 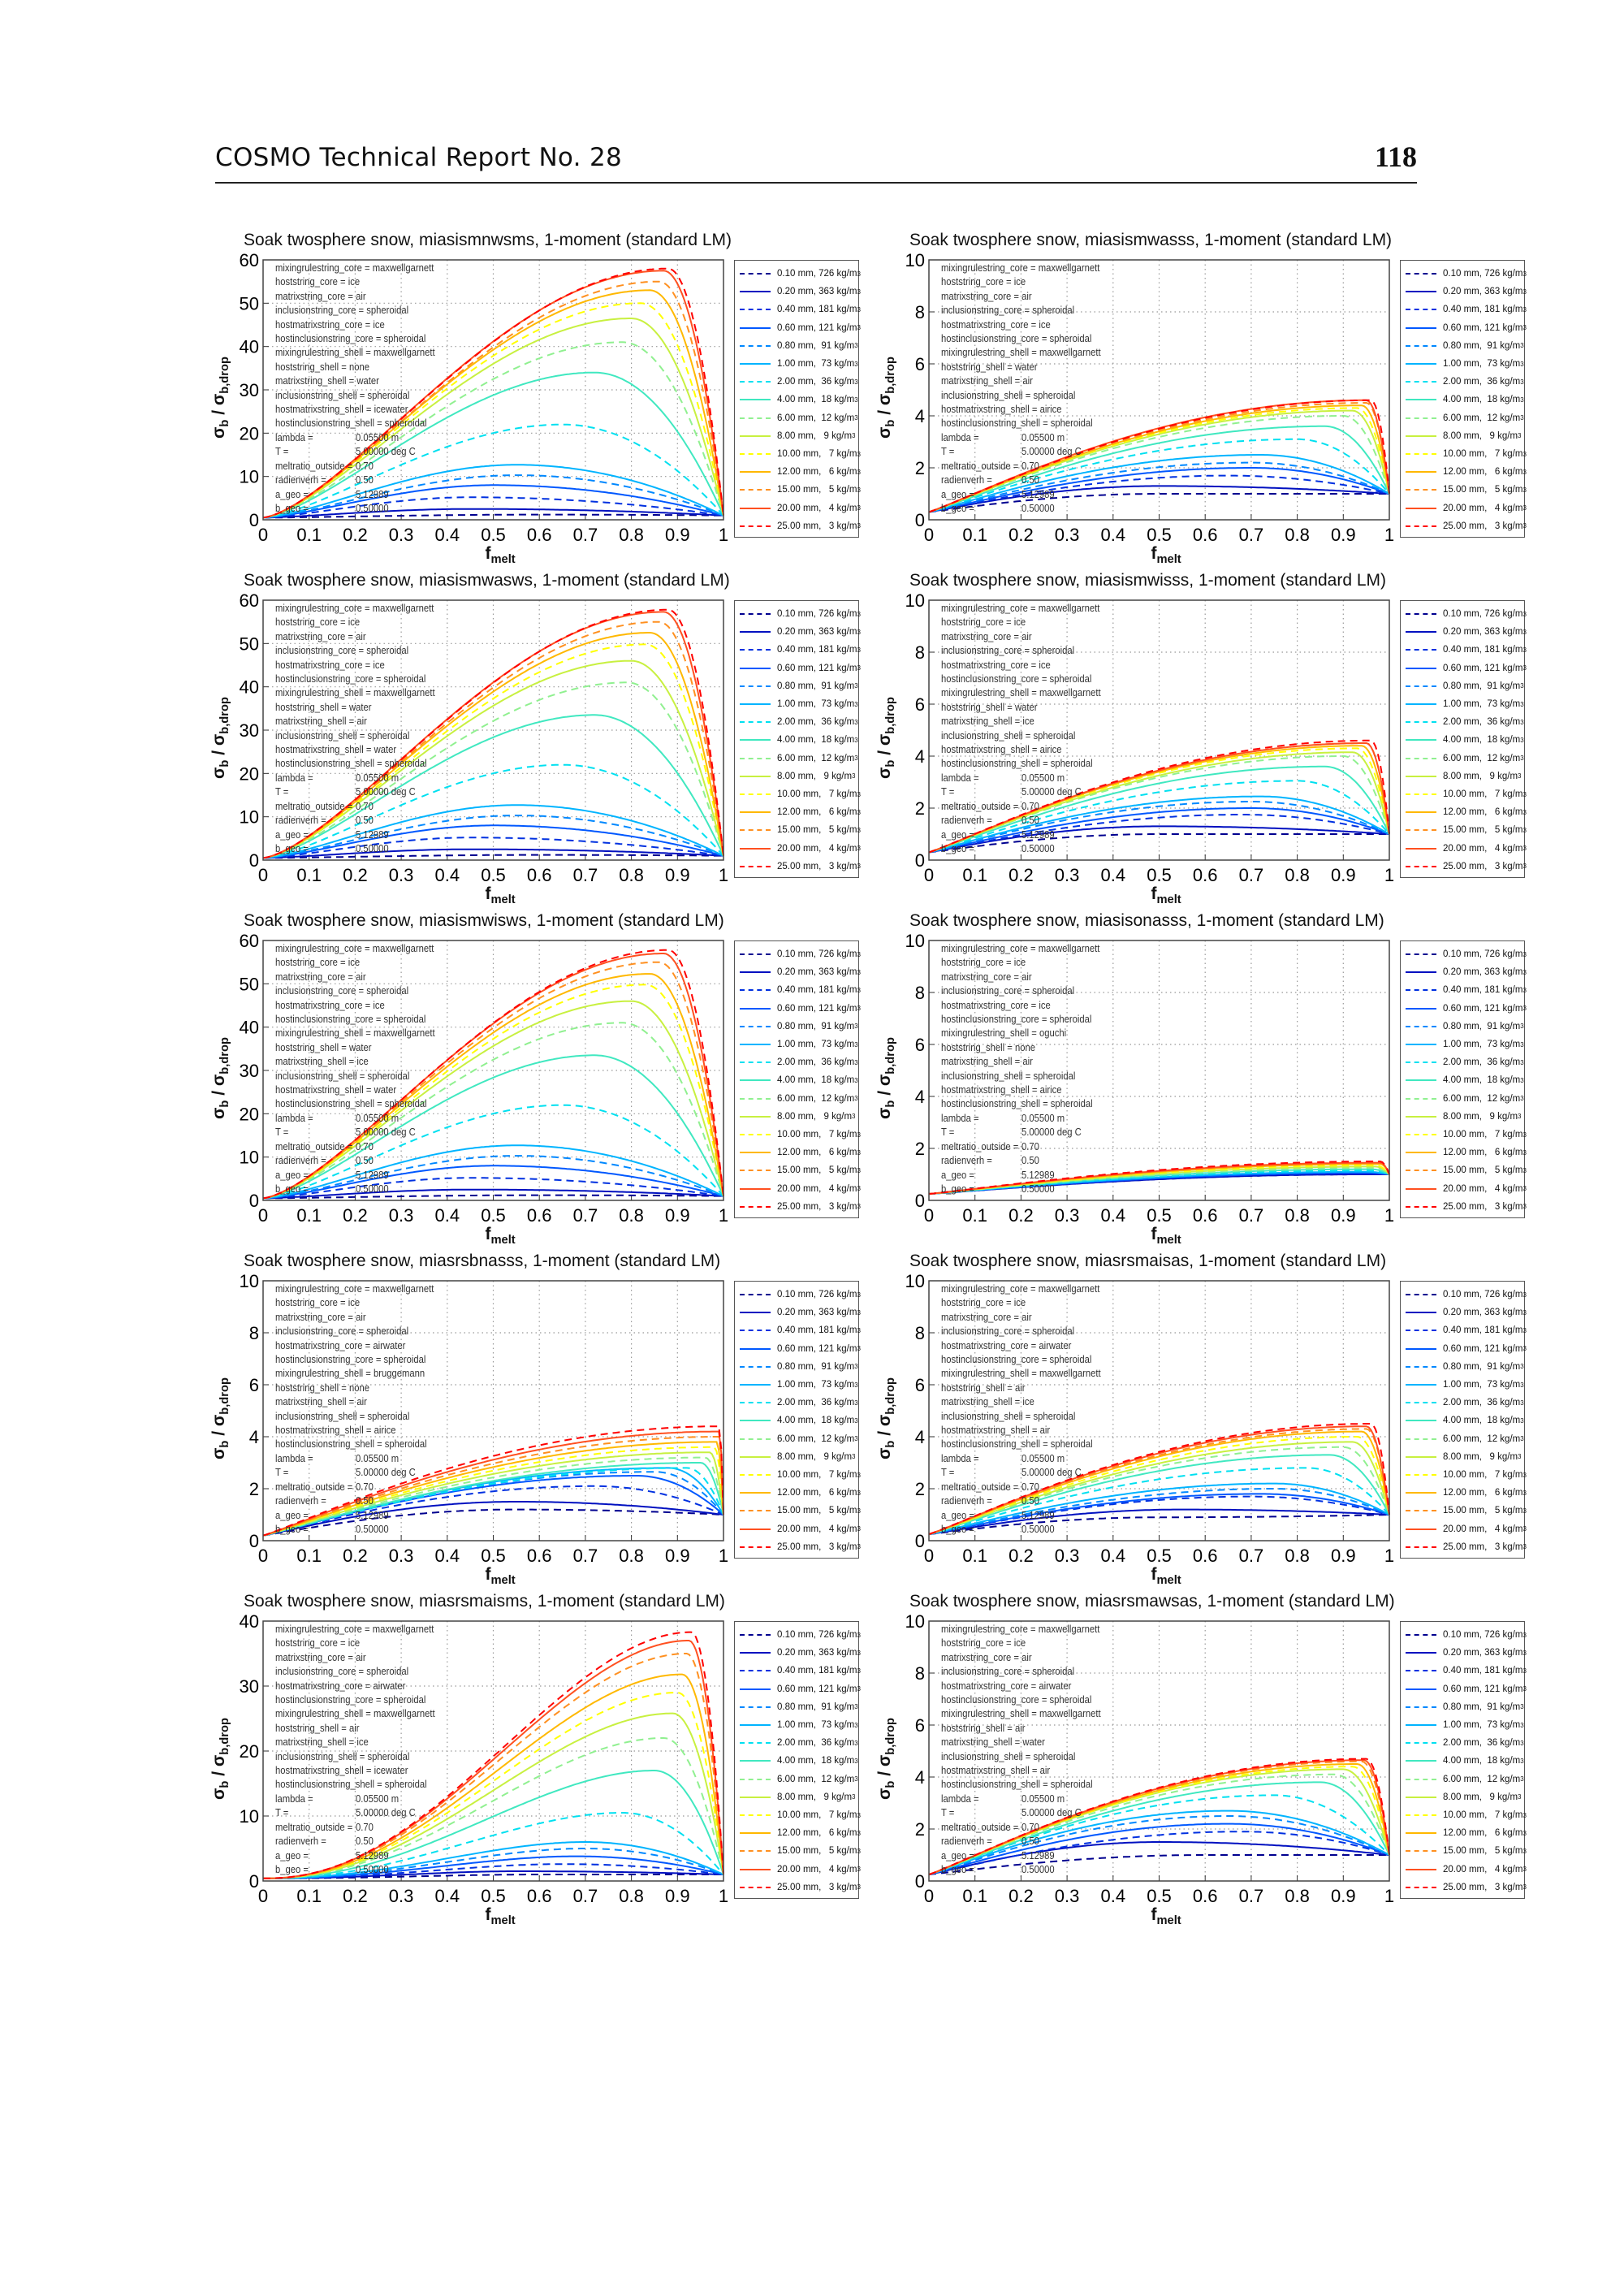 What do you see at coordinates (373, 1869) in the screenshot?
I see `parameter-value: 0.50000` at bounding box center [373, 1869].